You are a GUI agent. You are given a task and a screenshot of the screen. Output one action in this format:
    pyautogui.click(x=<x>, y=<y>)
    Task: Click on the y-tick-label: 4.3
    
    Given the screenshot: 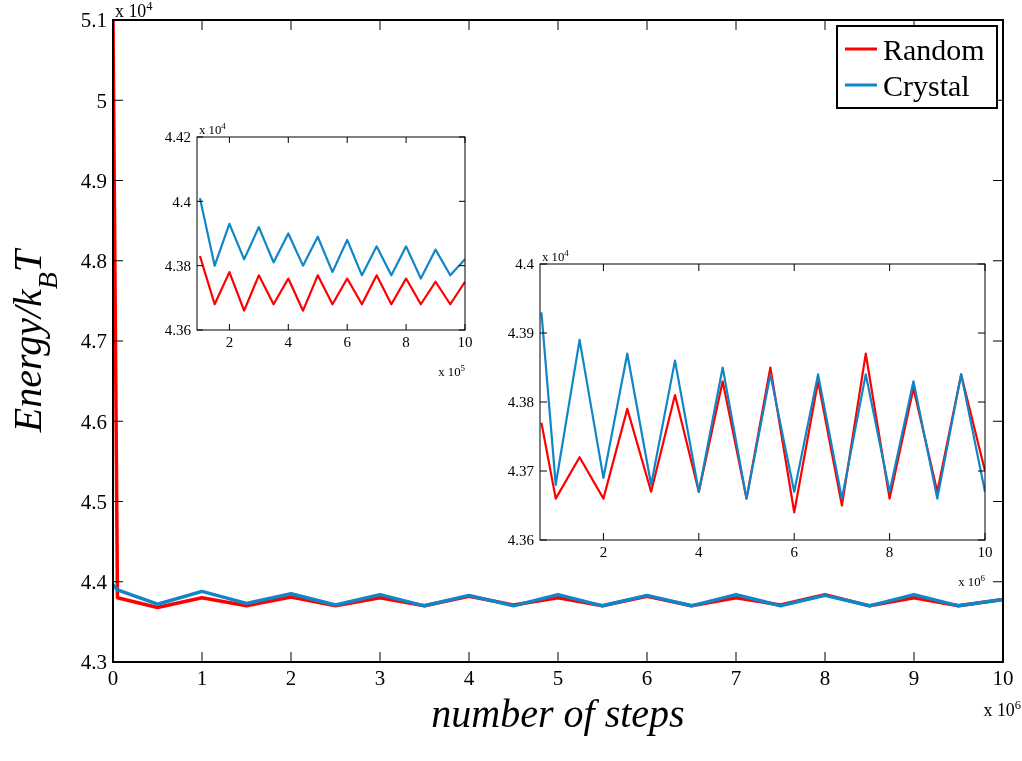 What is the action you would take?
    pyautogui.click(x=93, y=662)
    